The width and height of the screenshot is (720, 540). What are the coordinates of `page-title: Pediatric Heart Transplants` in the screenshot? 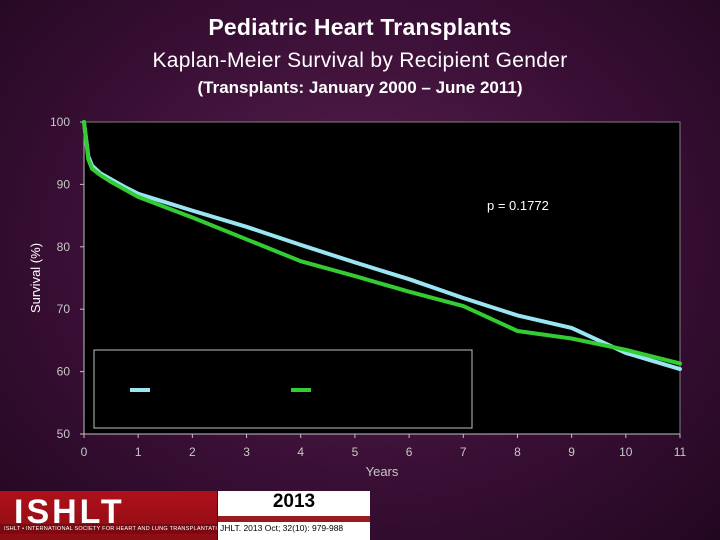 It's located at (360, 27).